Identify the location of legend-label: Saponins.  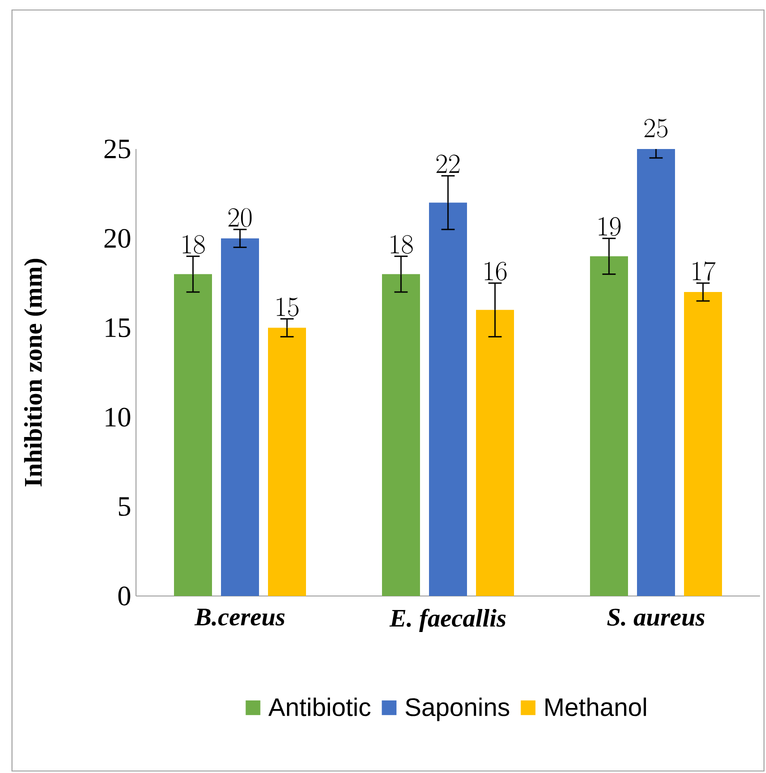
(458, 710).